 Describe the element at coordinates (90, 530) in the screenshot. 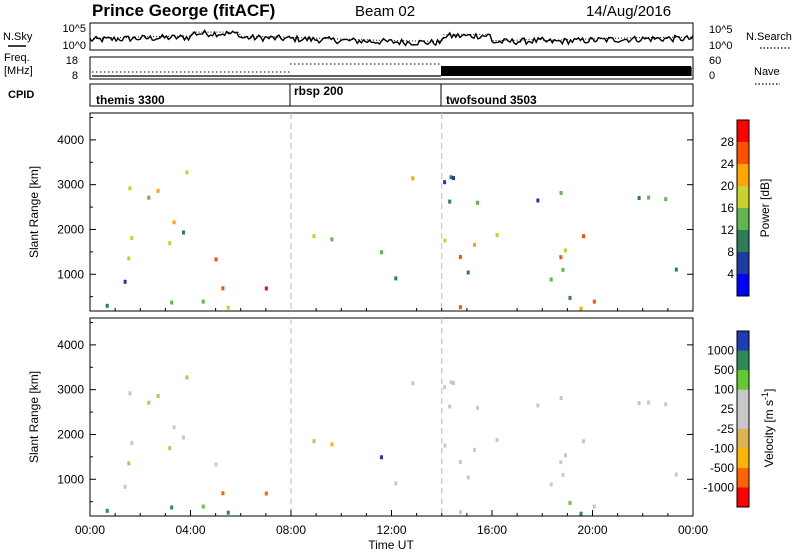

I see `x-tick-label: 00:00` at that location.